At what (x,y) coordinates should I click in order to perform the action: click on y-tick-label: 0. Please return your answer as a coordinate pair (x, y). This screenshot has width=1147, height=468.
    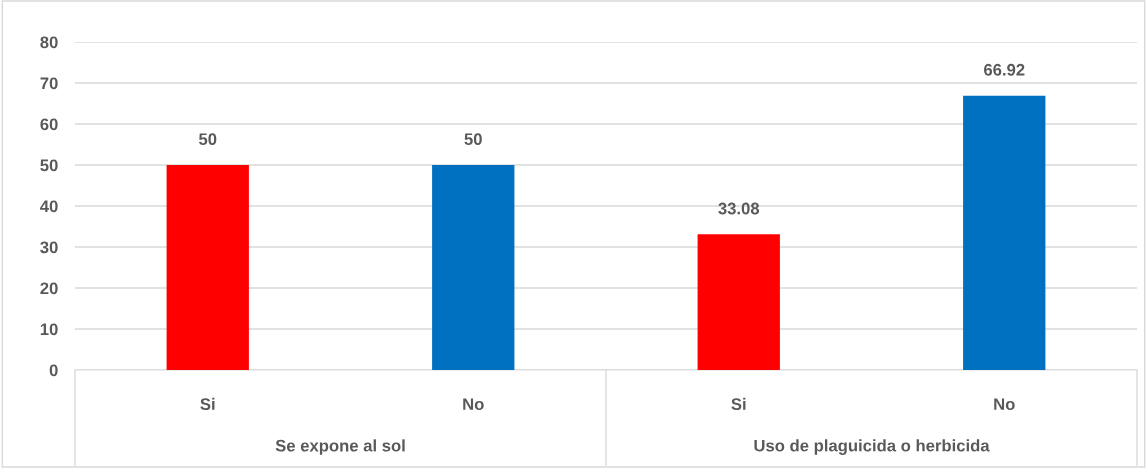
    Looking at the image, I should click on (53, 370).